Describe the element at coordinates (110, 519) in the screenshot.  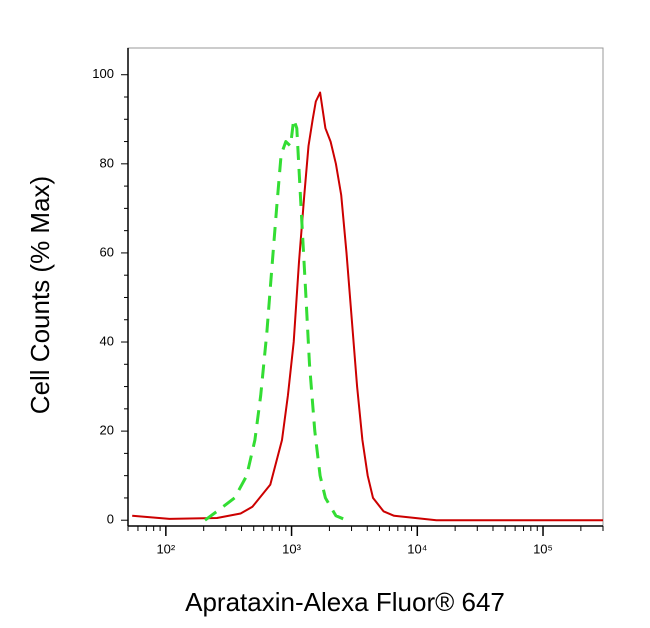
I see `y-tick-label: 0` at that location.